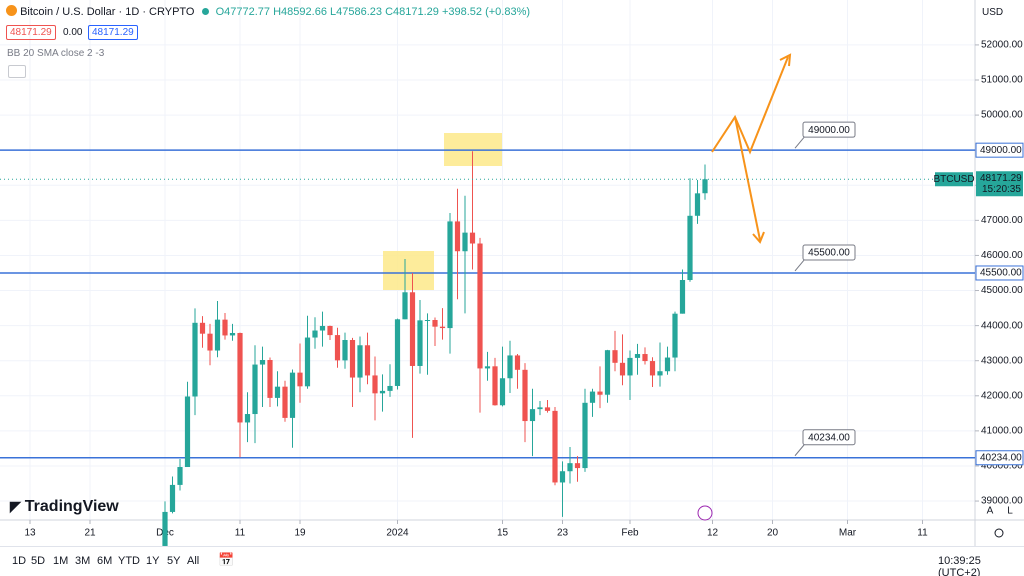 This screenshot has height=576, width=1024. Describe the element at coordinates (1002, 290) in the screenshot. I see `y-tick-label: 45000.00` at that location.